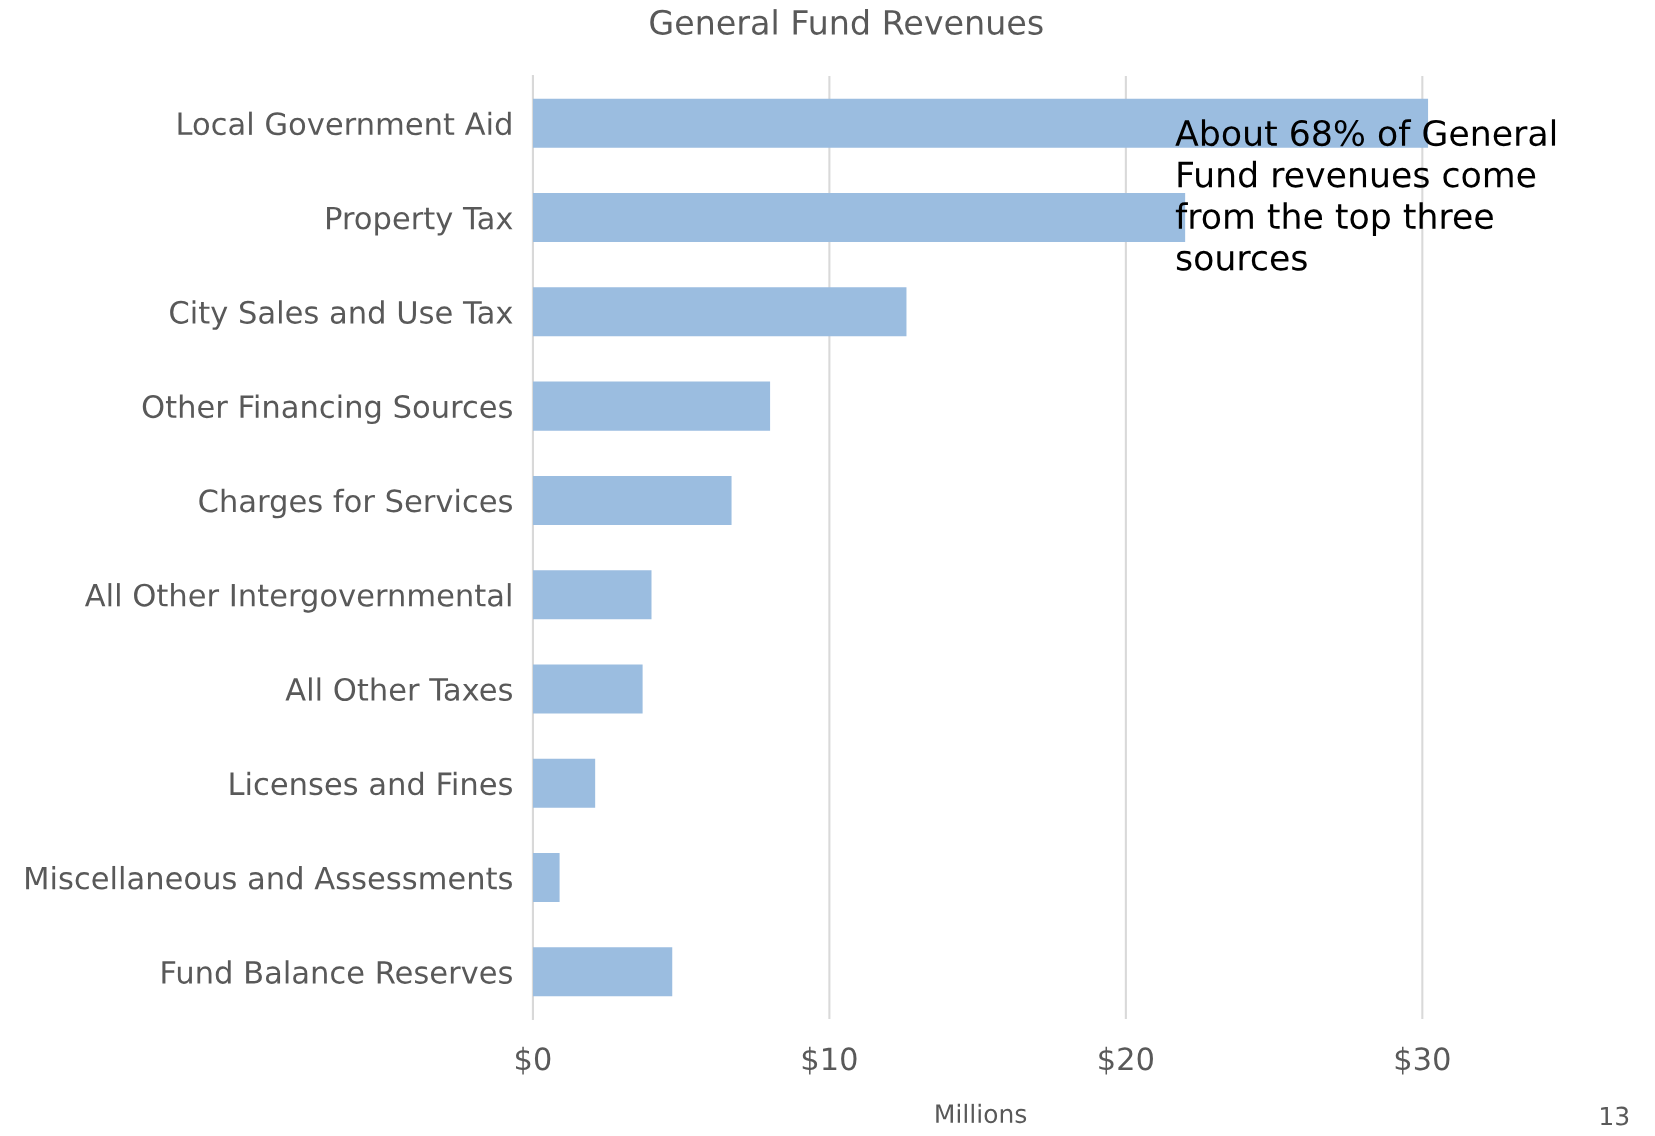  Describe the element at coordinates (269, 877) in the screenshot. I see `y-tick-label: Miscellaneous and Assessments` at that location.